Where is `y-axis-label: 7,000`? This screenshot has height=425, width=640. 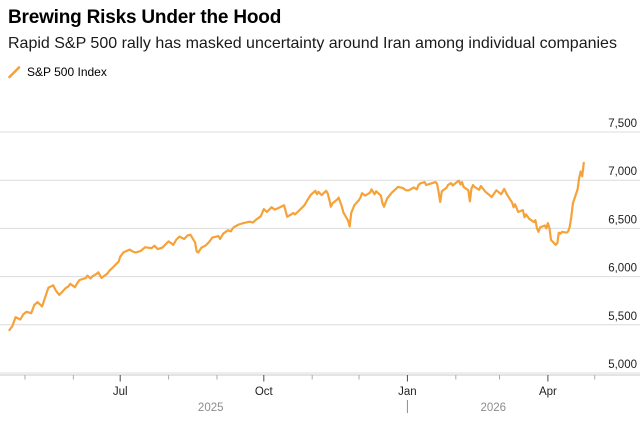
y-axis-label: 7,000 is located at coordinates (622, 172).